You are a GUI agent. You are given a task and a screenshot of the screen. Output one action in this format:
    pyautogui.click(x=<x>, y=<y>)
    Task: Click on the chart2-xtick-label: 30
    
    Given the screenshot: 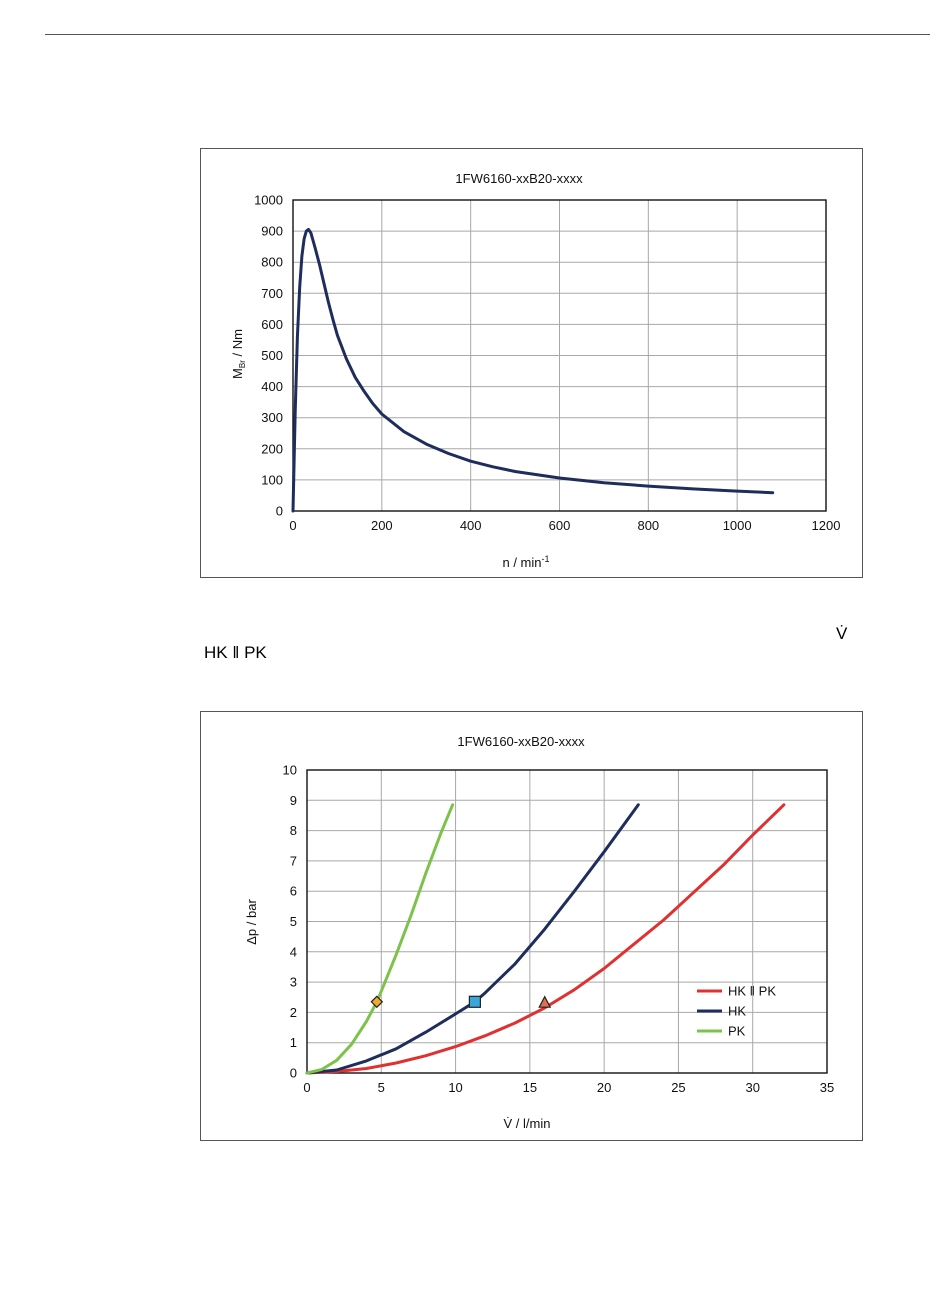 What is the action you would take?
    pyautogui.click(x=752, y=1087)
    